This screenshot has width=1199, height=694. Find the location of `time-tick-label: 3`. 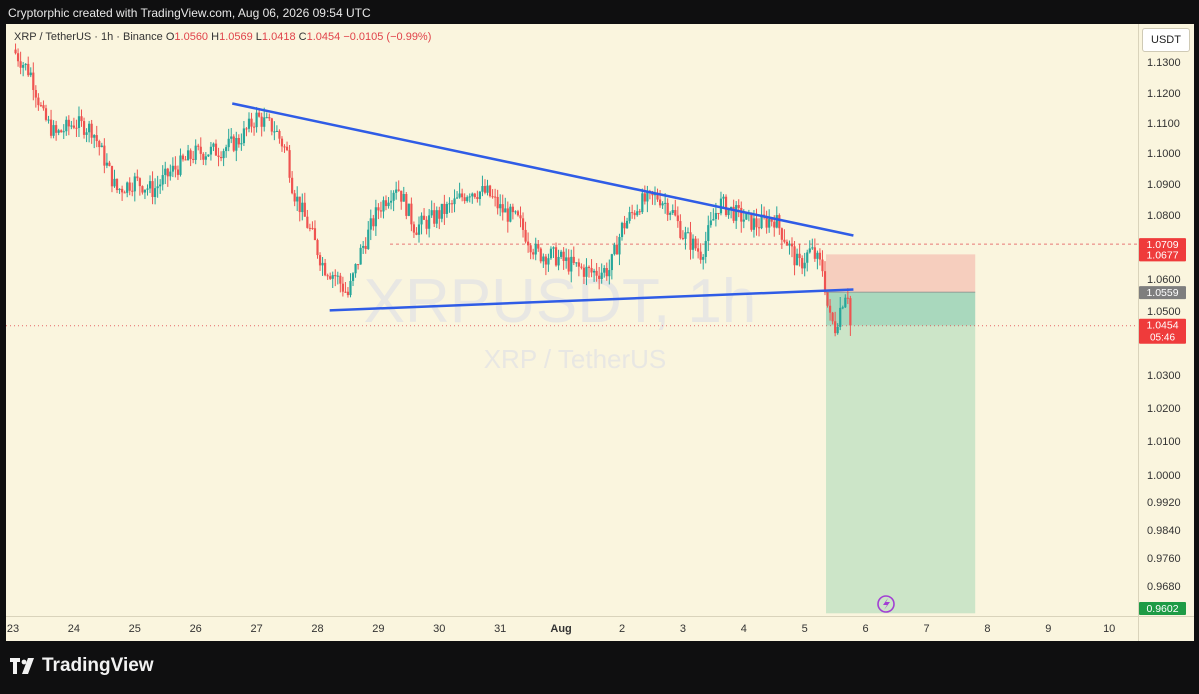

time-tick-label: 3 is located at coordinates (683, 629).